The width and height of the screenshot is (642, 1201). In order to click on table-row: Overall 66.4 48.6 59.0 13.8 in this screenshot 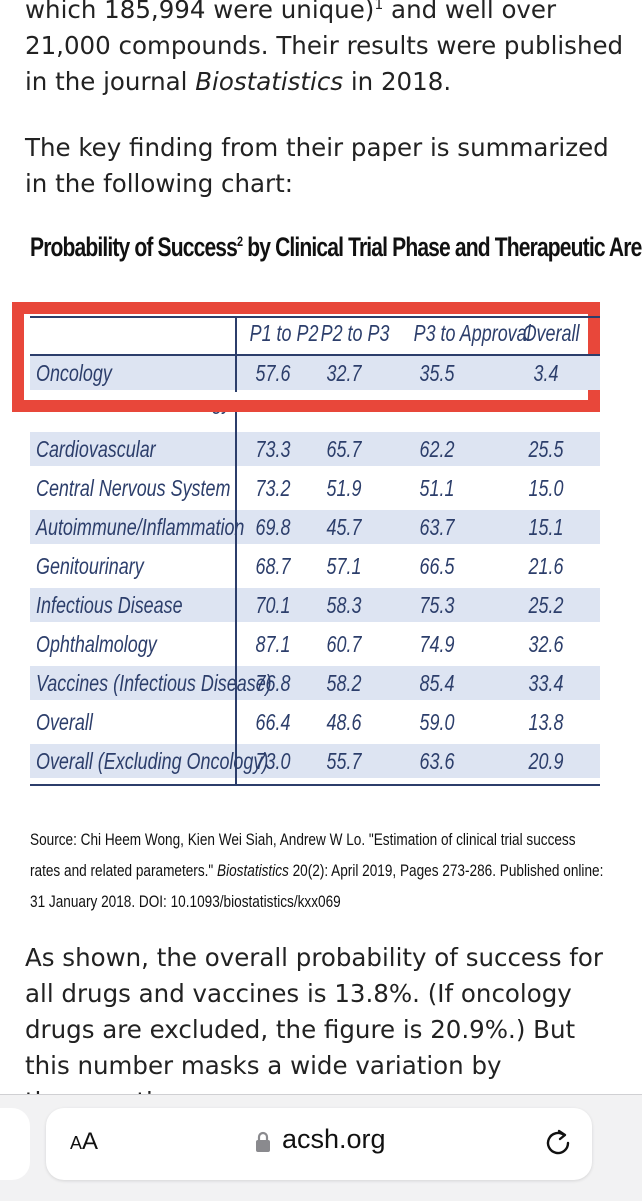, I will do `click(315, 722)`.